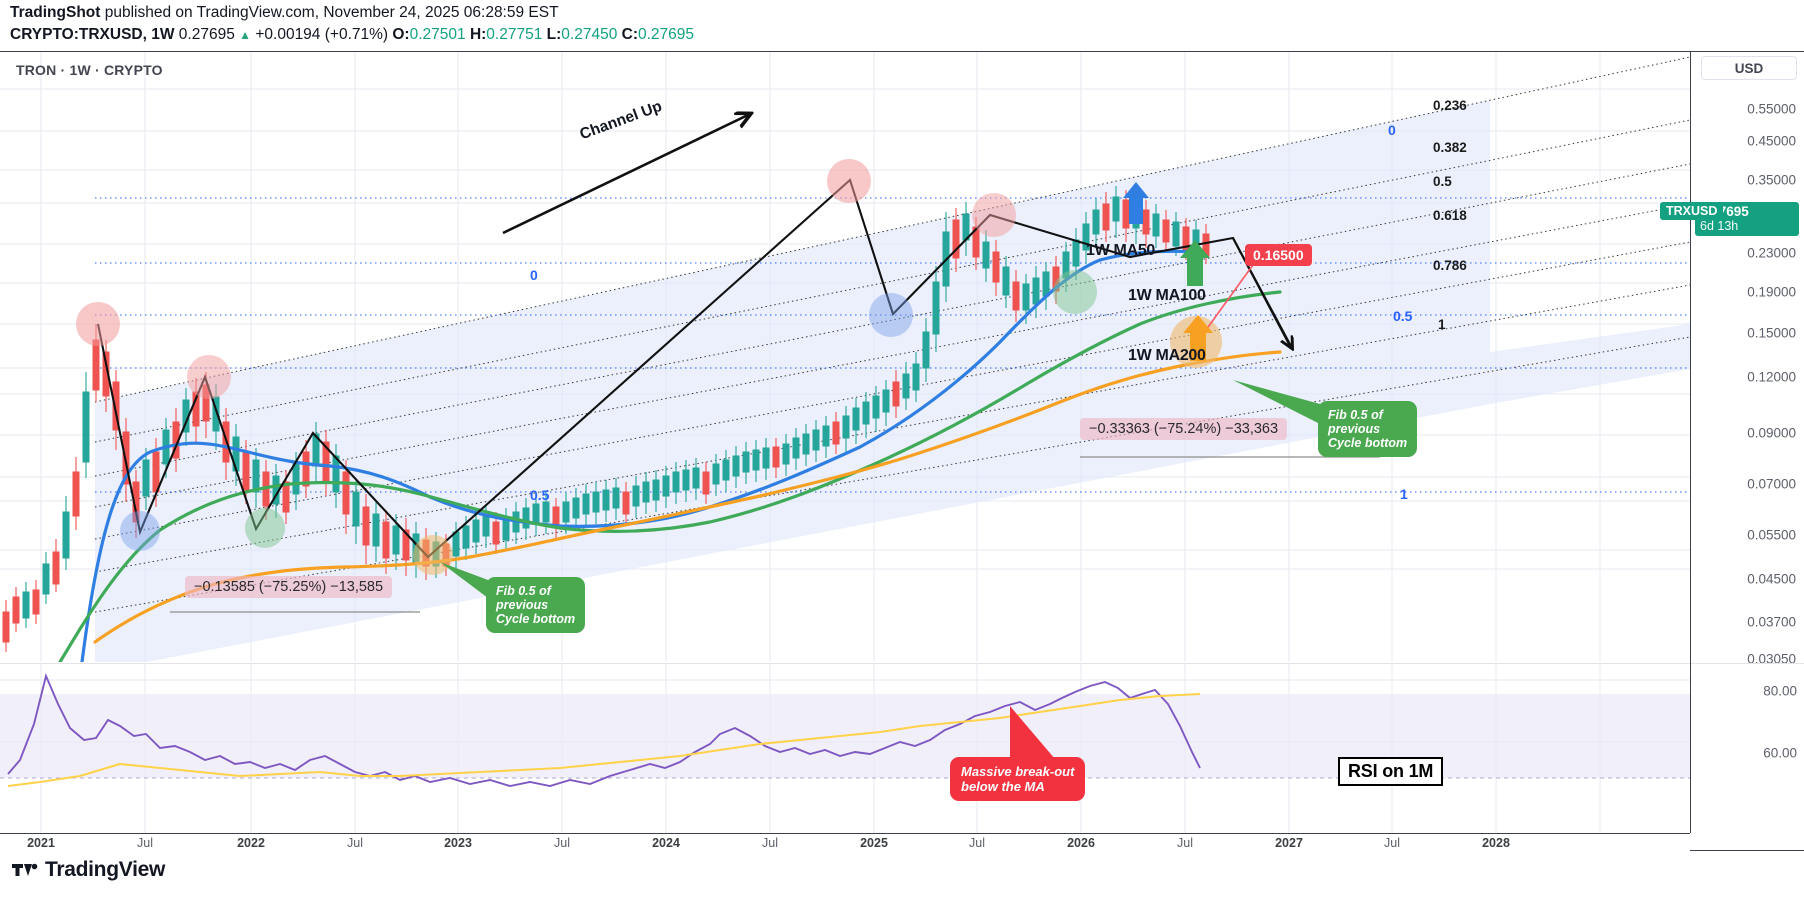 The width and height of the screenshot is (1804, 902). What do you see at coordinates (770, 843) in the screenshot?
I see `time-tick-jul-2024: Jul` at bounding box center [770, 843].